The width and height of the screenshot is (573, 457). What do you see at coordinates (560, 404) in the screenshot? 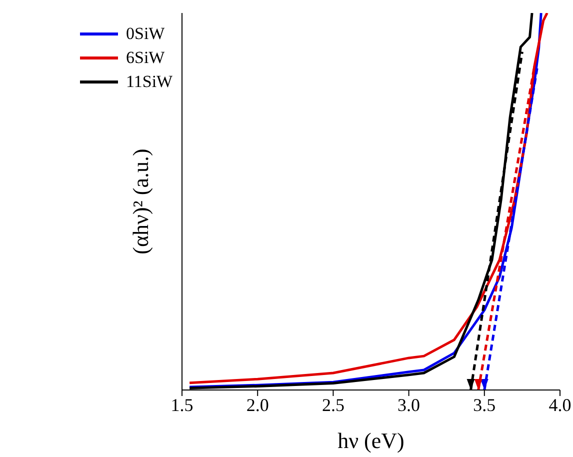
I see `x-tick-label: 4.0` at bounding box center [560, 404].